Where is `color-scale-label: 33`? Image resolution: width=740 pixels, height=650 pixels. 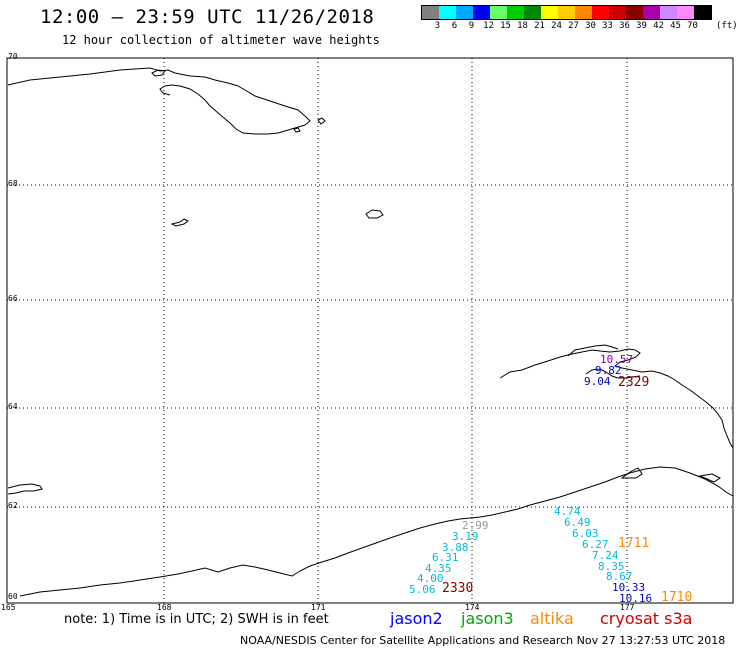
color-scale-label: 33 is located at coordinates (607, 26).